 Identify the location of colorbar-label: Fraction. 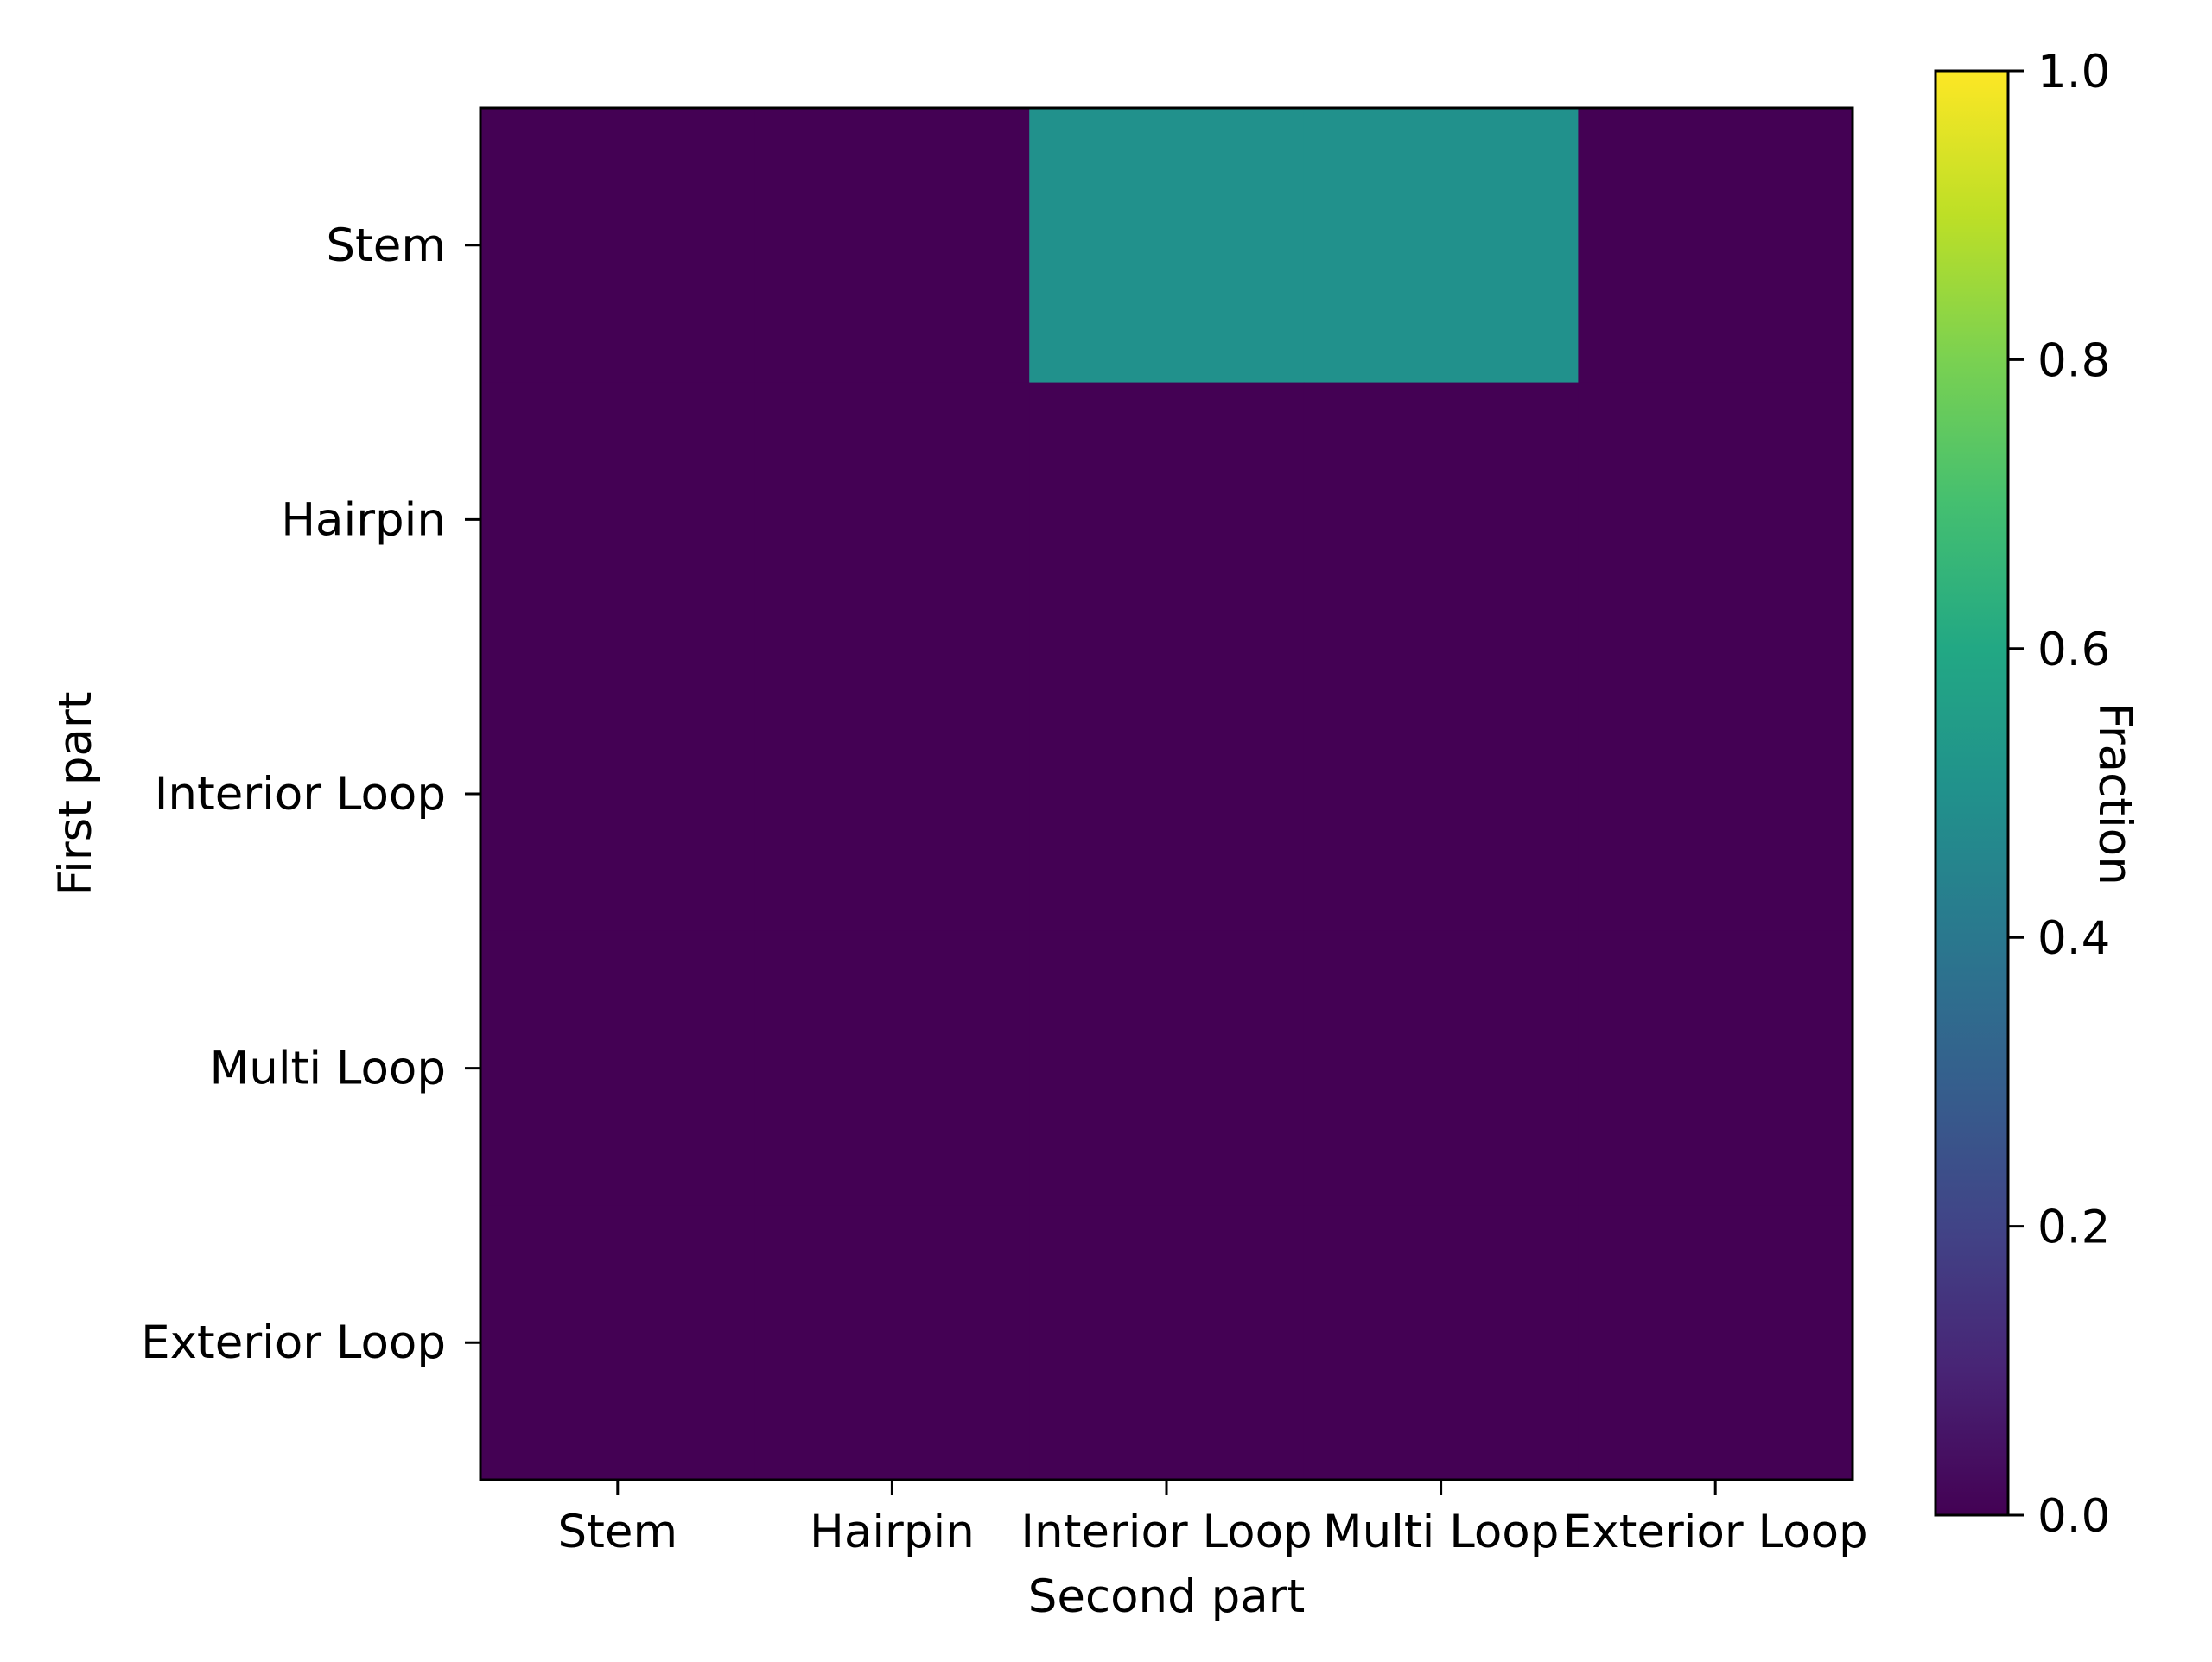
(2114, 793).